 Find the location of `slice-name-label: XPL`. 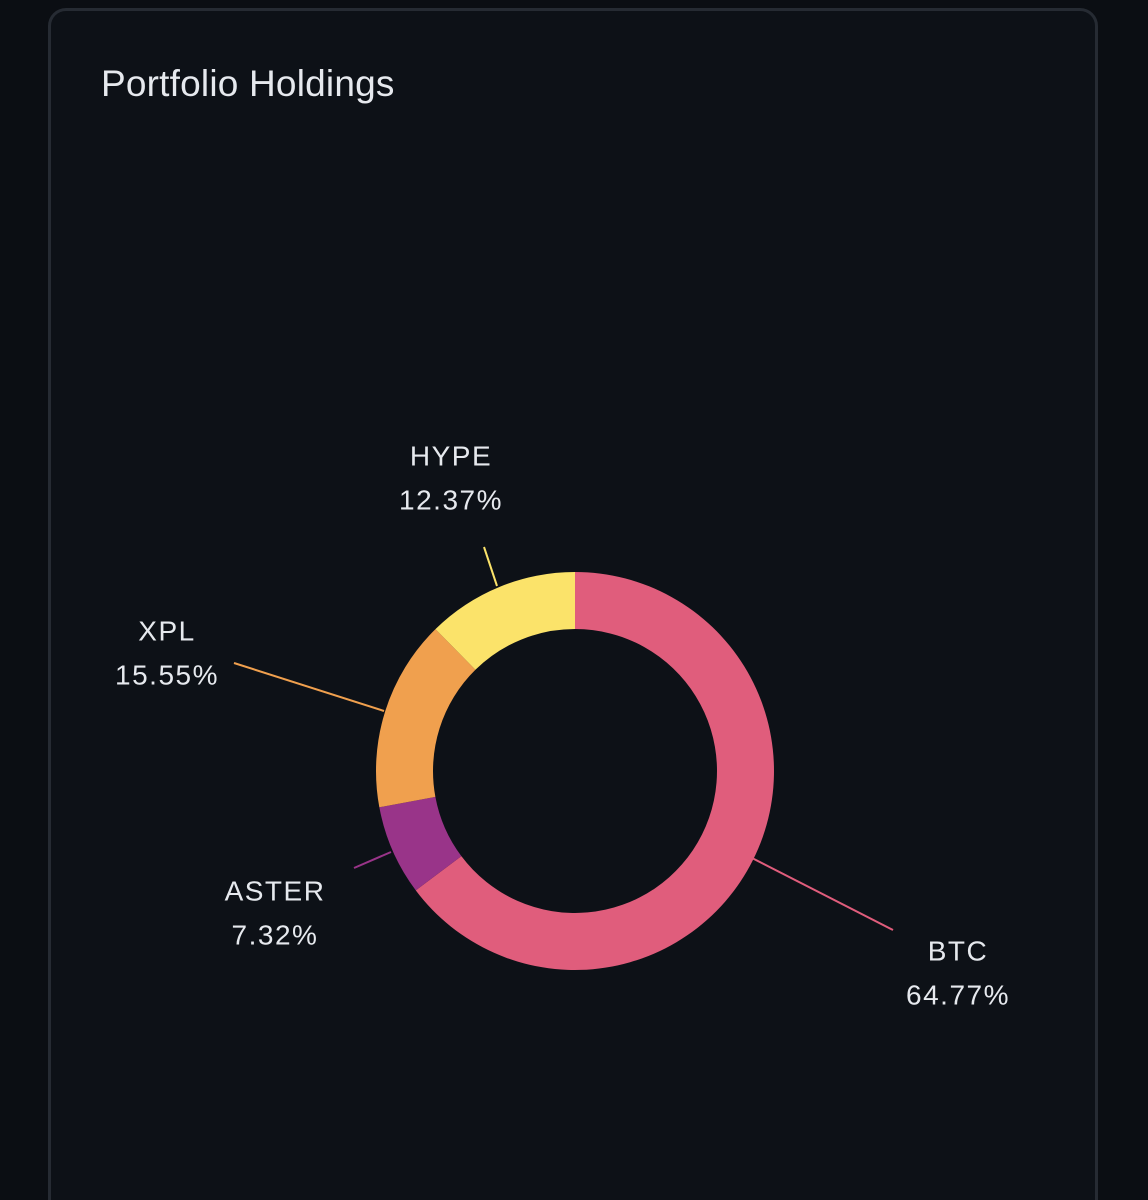

slice-name-label: XPL is located at coordinates (166, 630).